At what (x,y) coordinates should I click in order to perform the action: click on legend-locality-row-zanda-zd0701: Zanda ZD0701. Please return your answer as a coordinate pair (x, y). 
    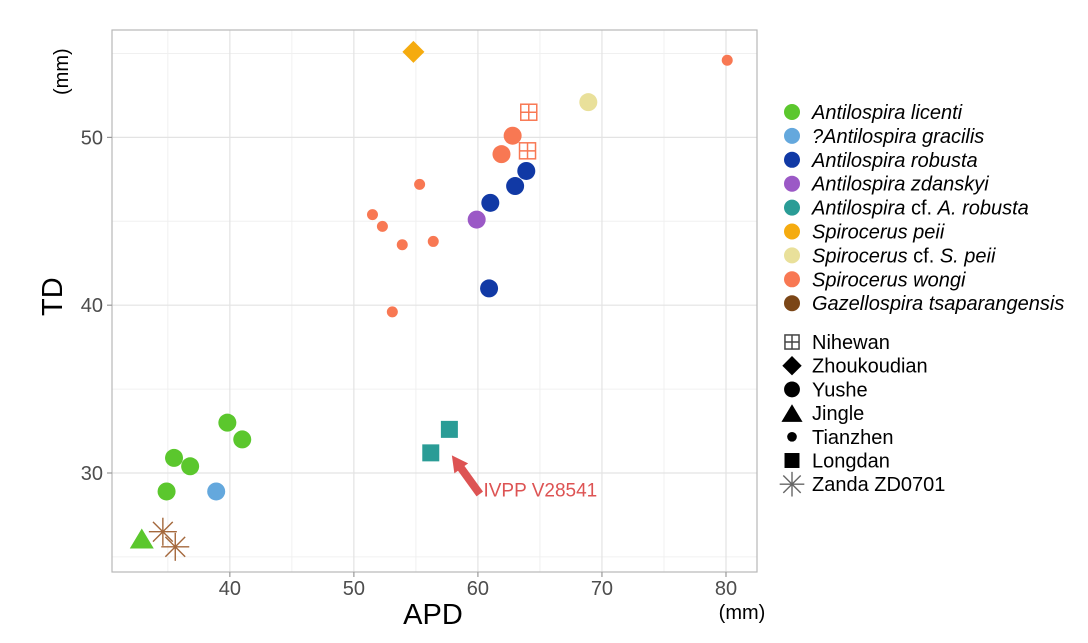
    Looking at the image, I should click on (862, 484).